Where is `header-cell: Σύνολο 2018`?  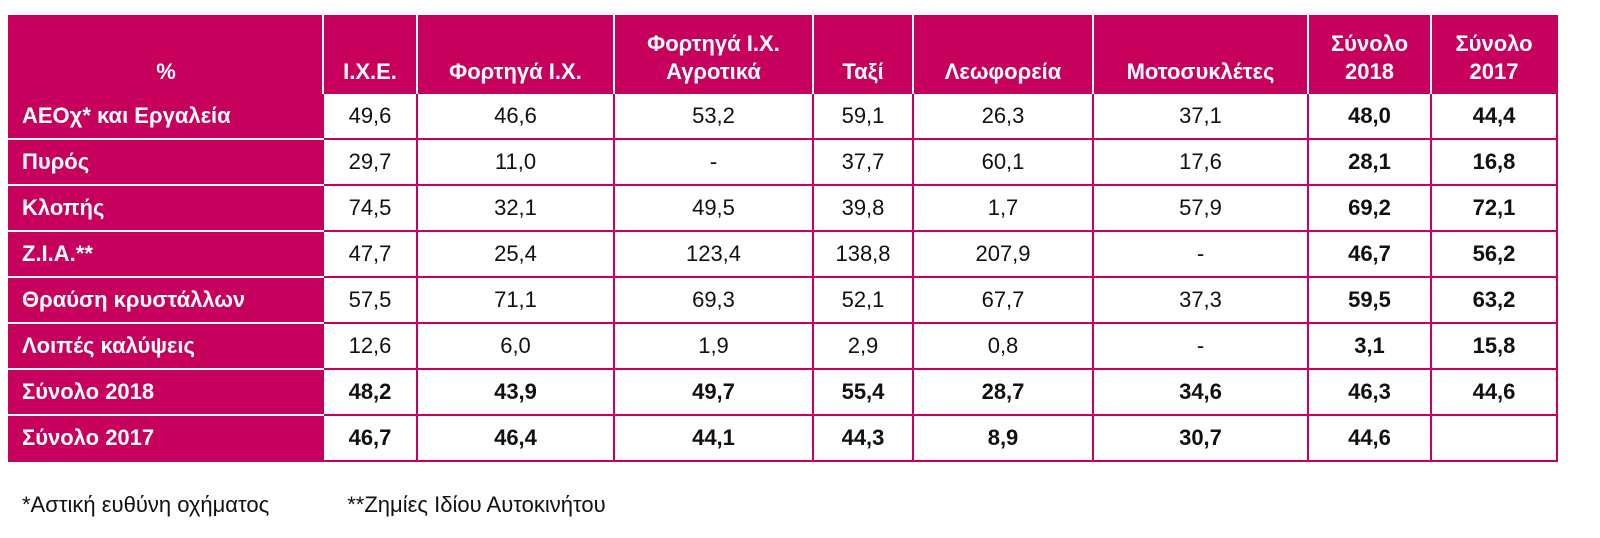
header-cell: Σύνολο 2018 is located at coordinates (1369, 54).